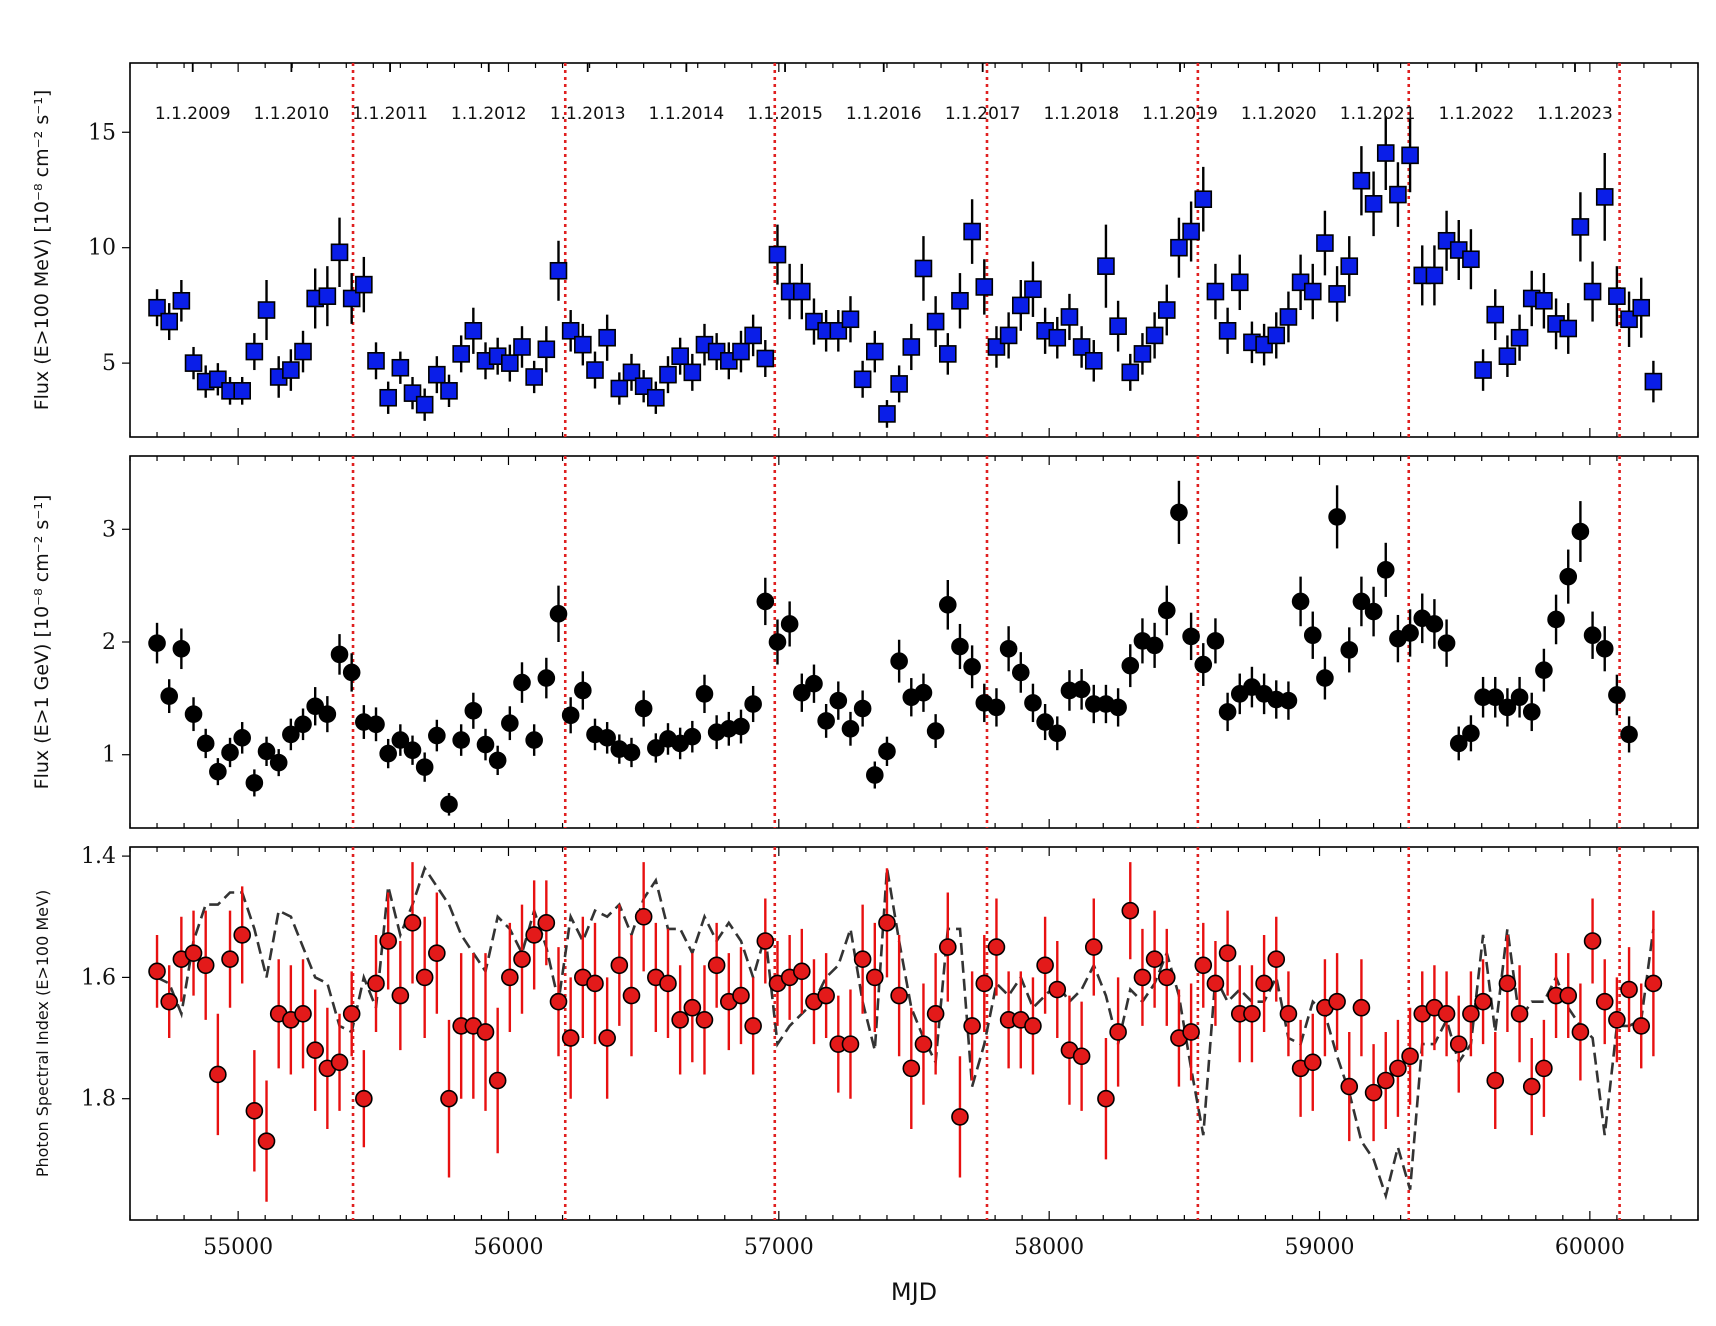  What do you see at coordinates (1320, 1247) in the screenshot?
I see `x-tick-label: 59000` at bounding box center [1320, 1247].